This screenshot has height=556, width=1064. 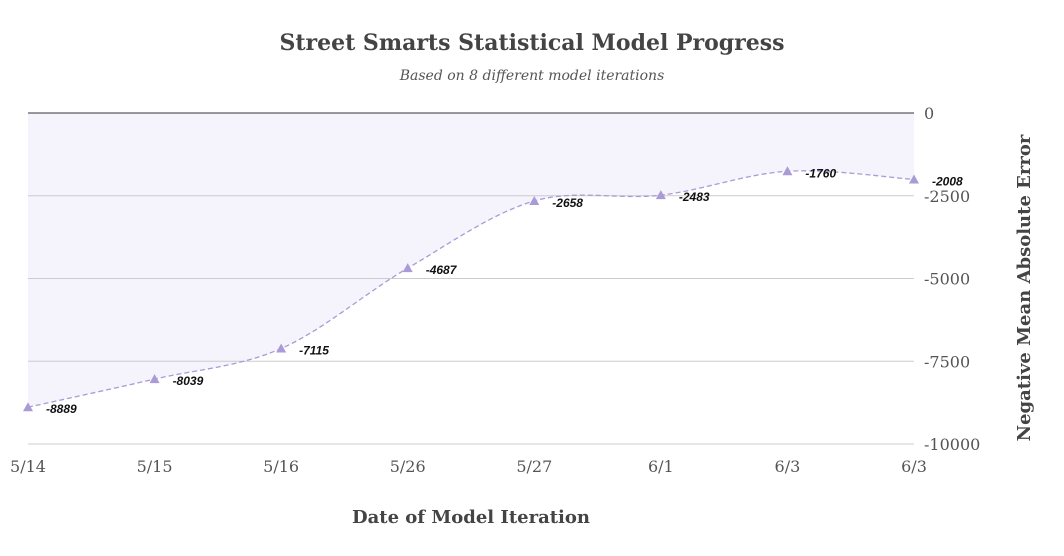 I want to click on x-tick-label: 5/14, so click(x=28, y=466).